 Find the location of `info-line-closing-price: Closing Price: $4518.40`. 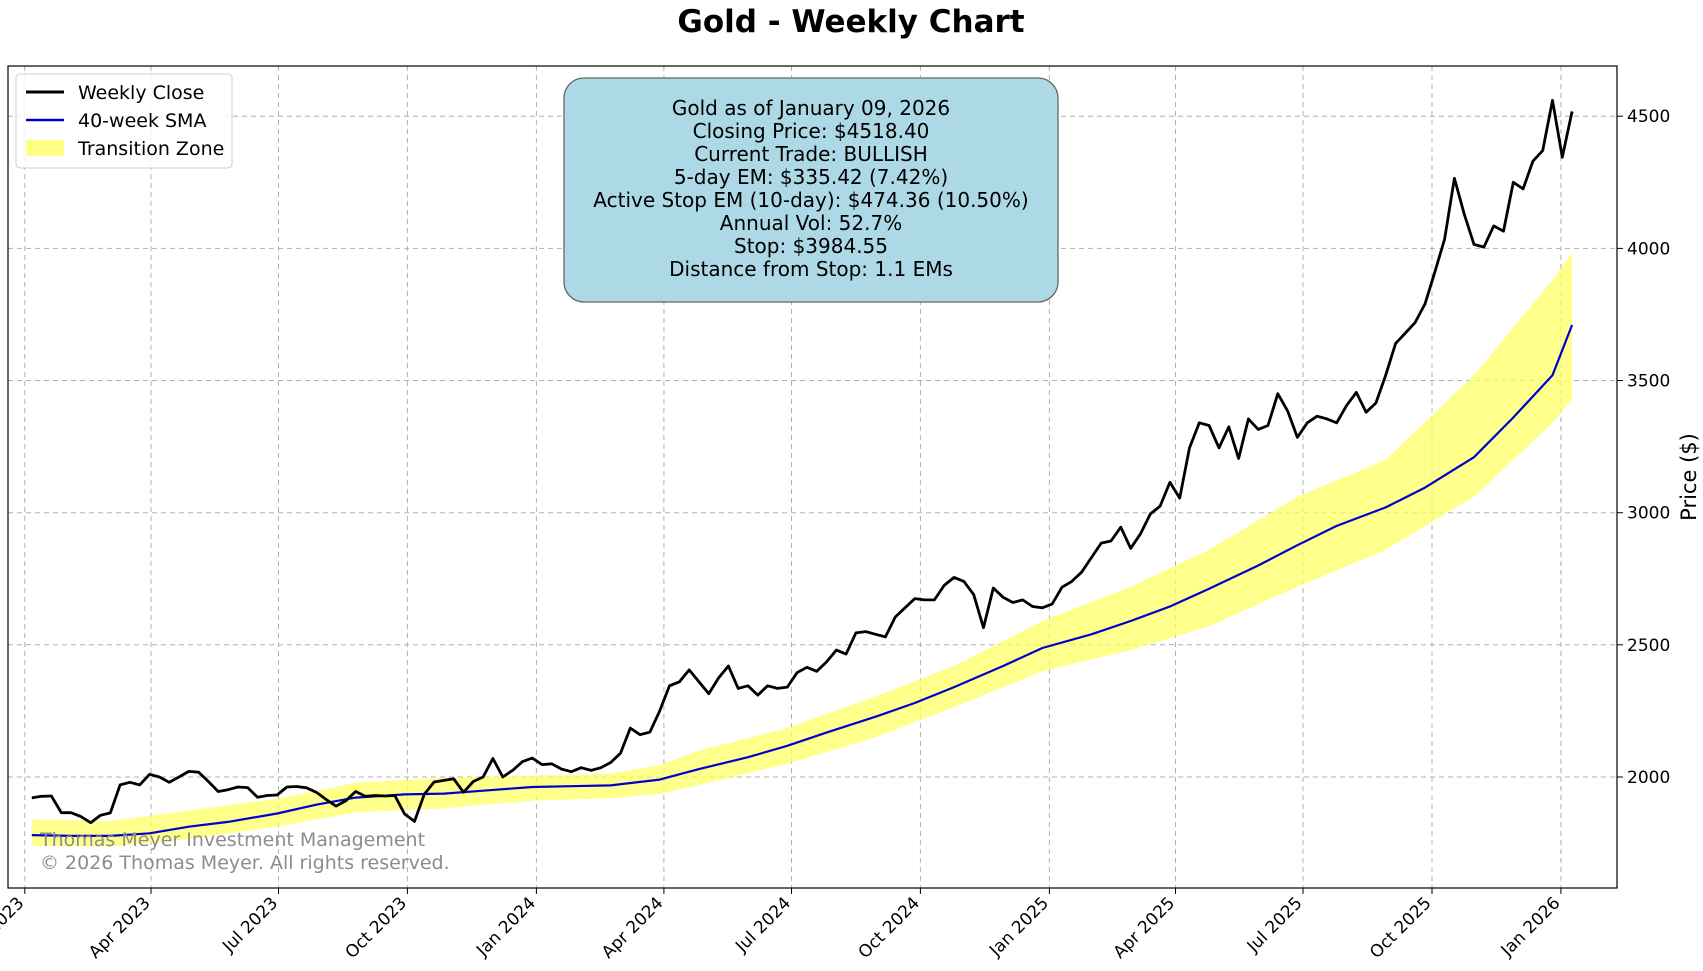

info-line-closing-price: Closing Price: $4518.40 is located at coordinates (811, 131).